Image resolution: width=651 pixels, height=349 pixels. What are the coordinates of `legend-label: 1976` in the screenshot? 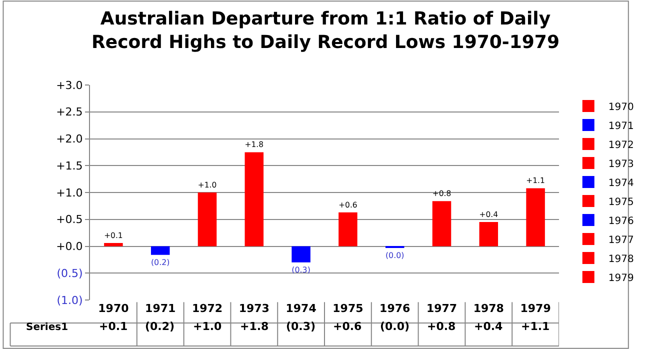 It's located at (621, 221).